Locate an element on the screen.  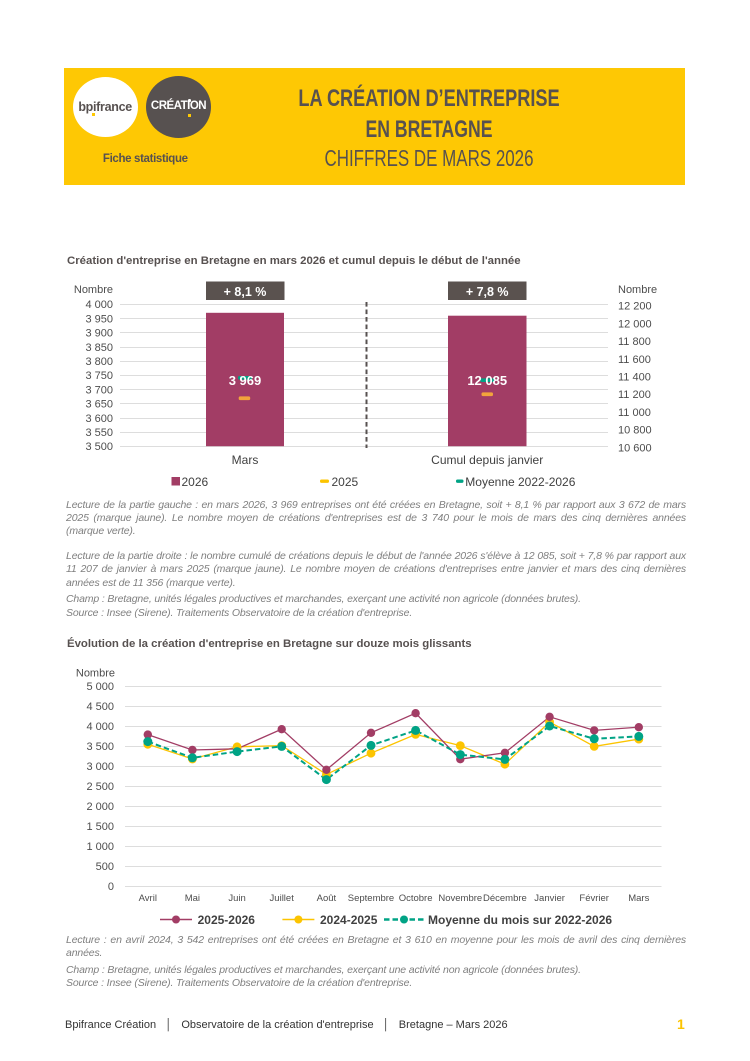
svg-text: 11 800 is located at coordinates (634, 342).